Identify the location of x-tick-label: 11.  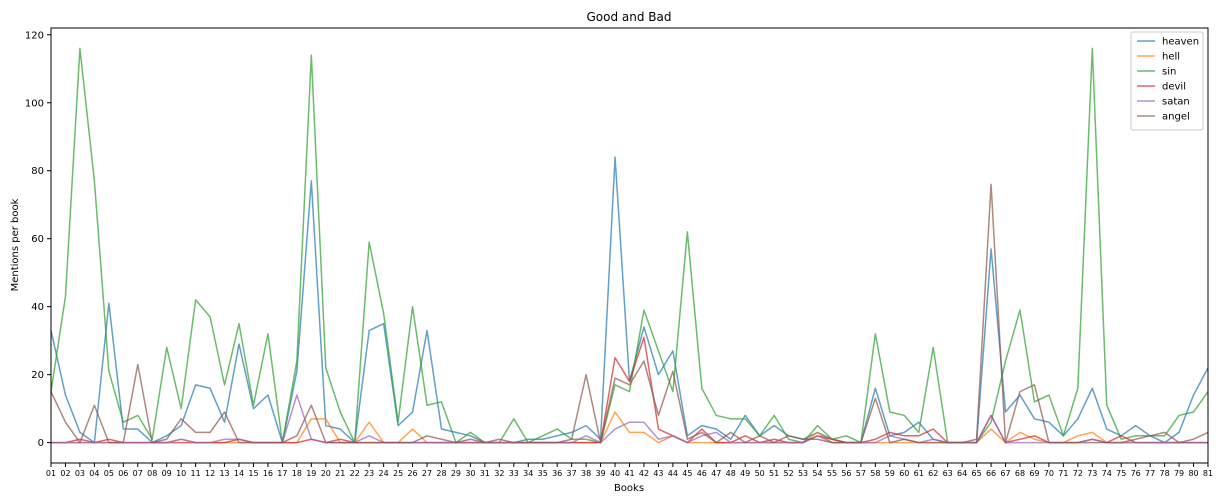
(196, 473).